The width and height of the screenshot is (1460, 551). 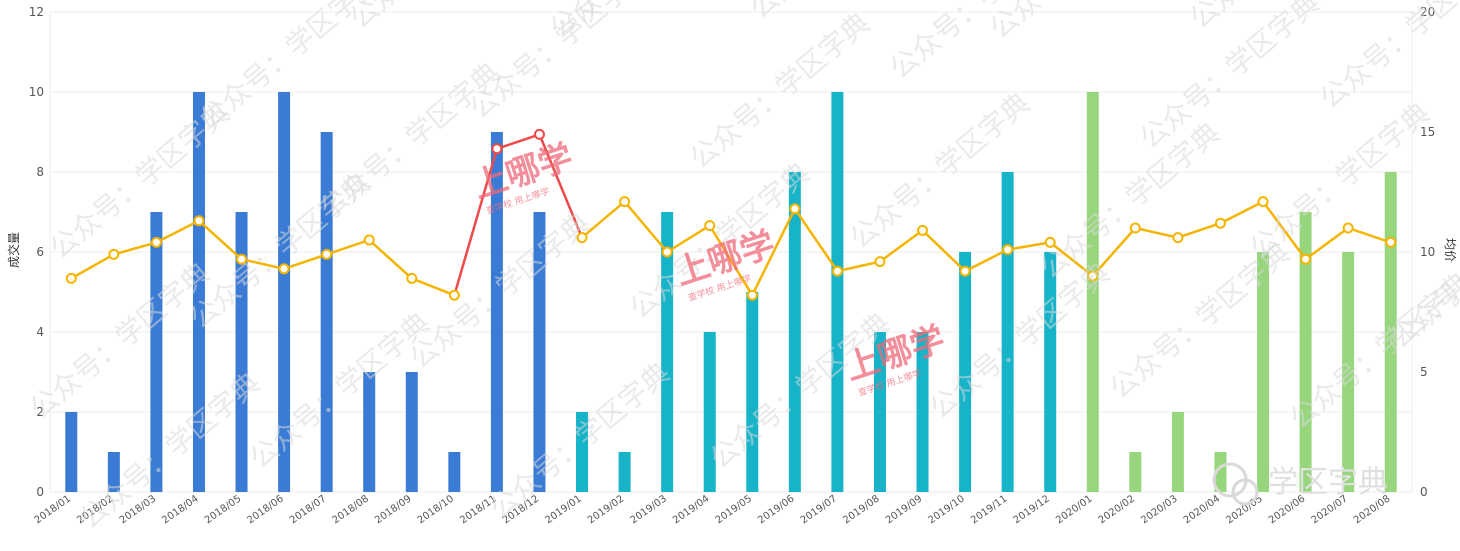 What do you see at coordinates (13, 250) in the screenshot?
I see `y-axis-label-left: 成交量` at bounding box center [13, 250].